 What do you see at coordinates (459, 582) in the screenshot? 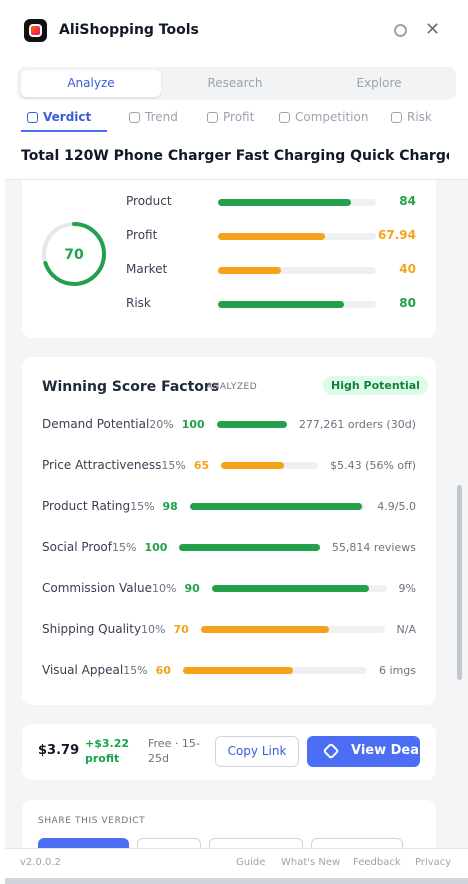
I see `scrollbar` at bounding box center [459, 582].